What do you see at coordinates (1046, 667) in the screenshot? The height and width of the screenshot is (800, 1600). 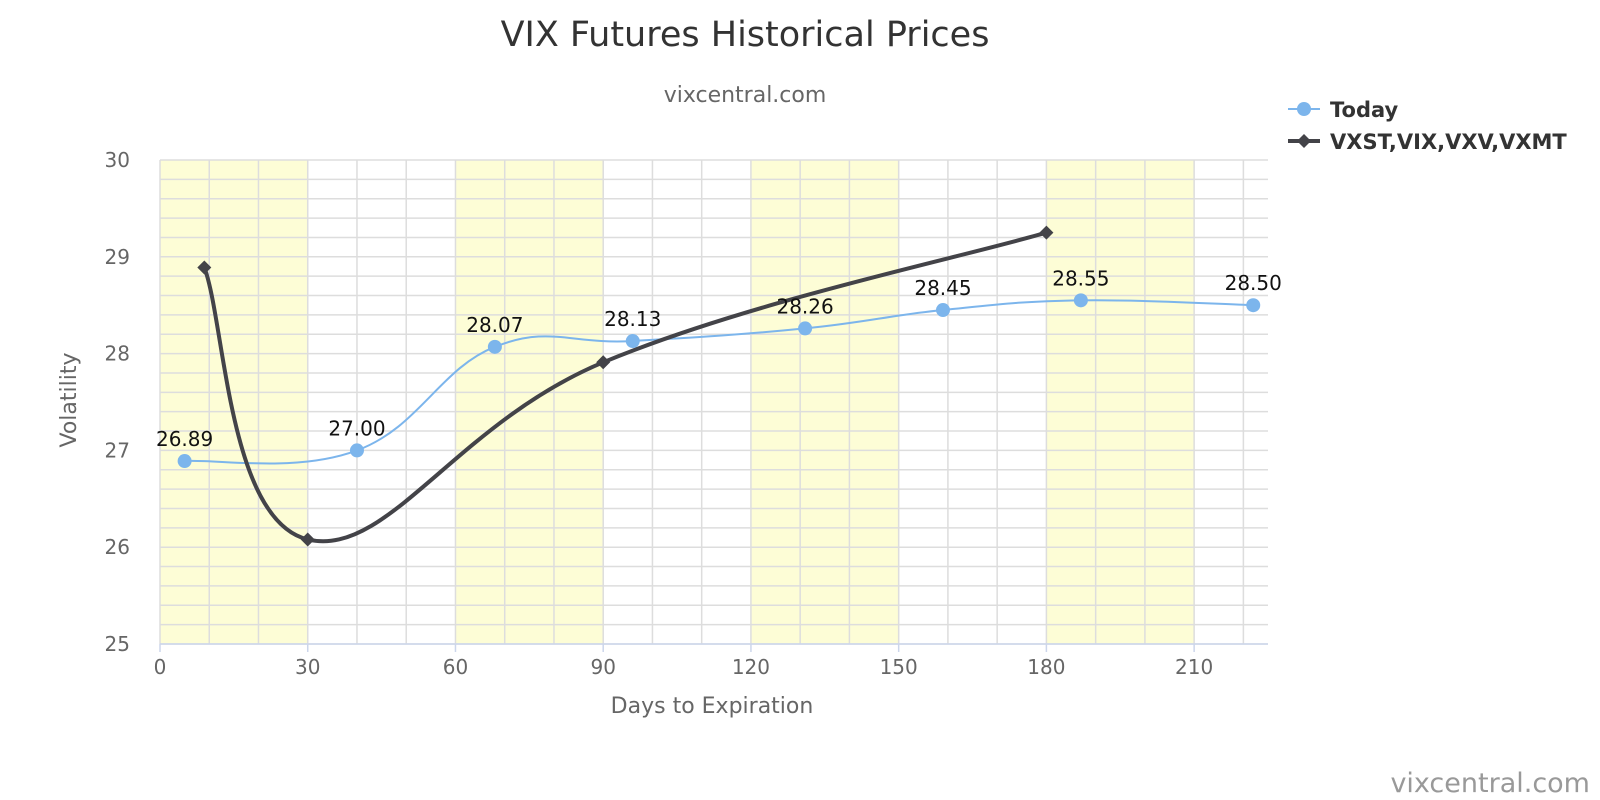 I see `x-tick-label: 180` at bounding box center [1046, 667].